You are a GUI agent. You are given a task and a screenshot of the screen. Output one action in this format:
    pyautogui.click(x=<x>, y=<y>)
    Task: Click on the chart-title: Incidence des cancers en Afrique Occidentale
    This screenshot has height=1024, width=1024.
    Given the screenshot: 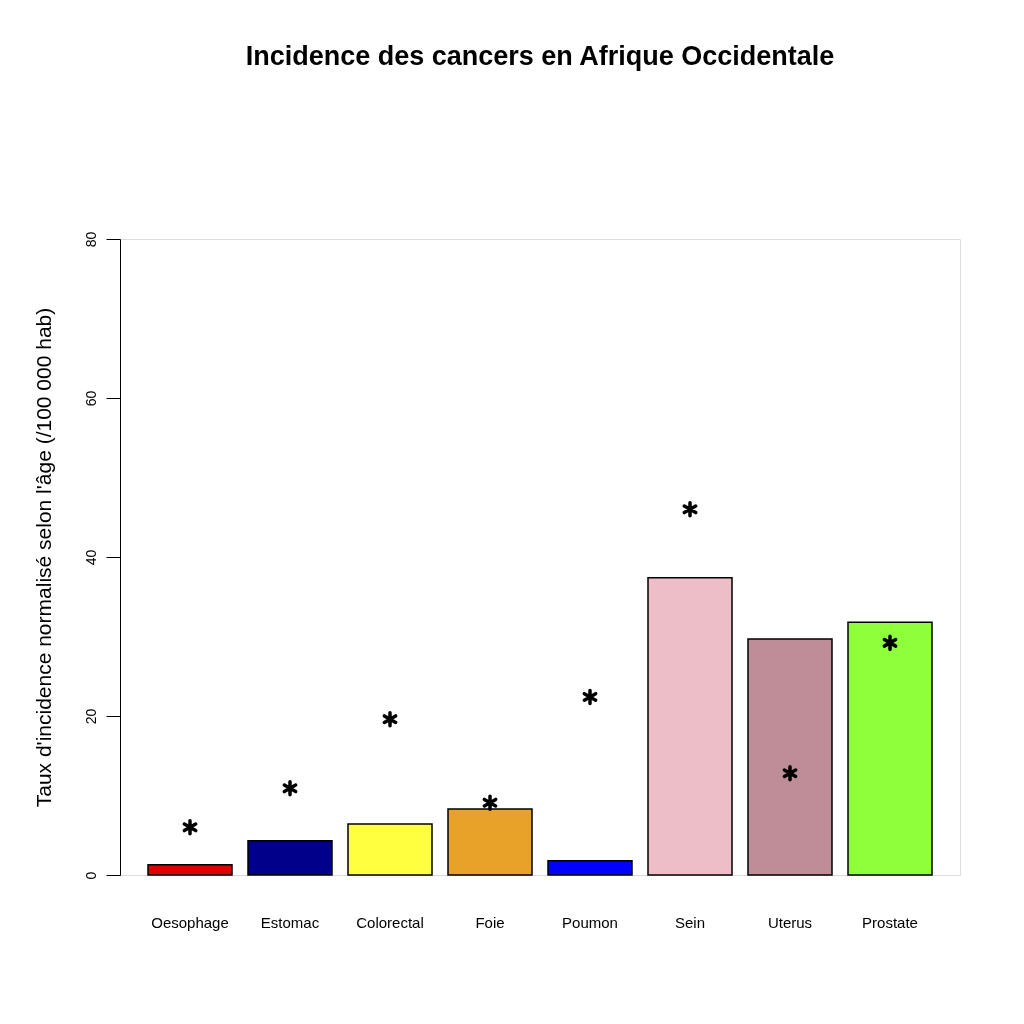 What is the action you would take?
    pyautogui.click(x=540, y=56)
    